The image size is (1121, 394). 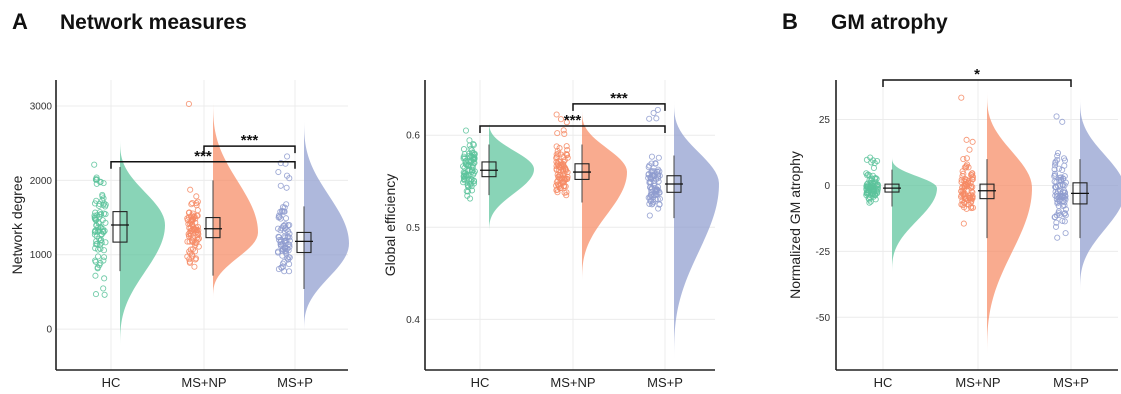 What do you see at coordinates (203, 156) in the screenshot?
I see `significance-label: ***` at bounding box center [203, 156].